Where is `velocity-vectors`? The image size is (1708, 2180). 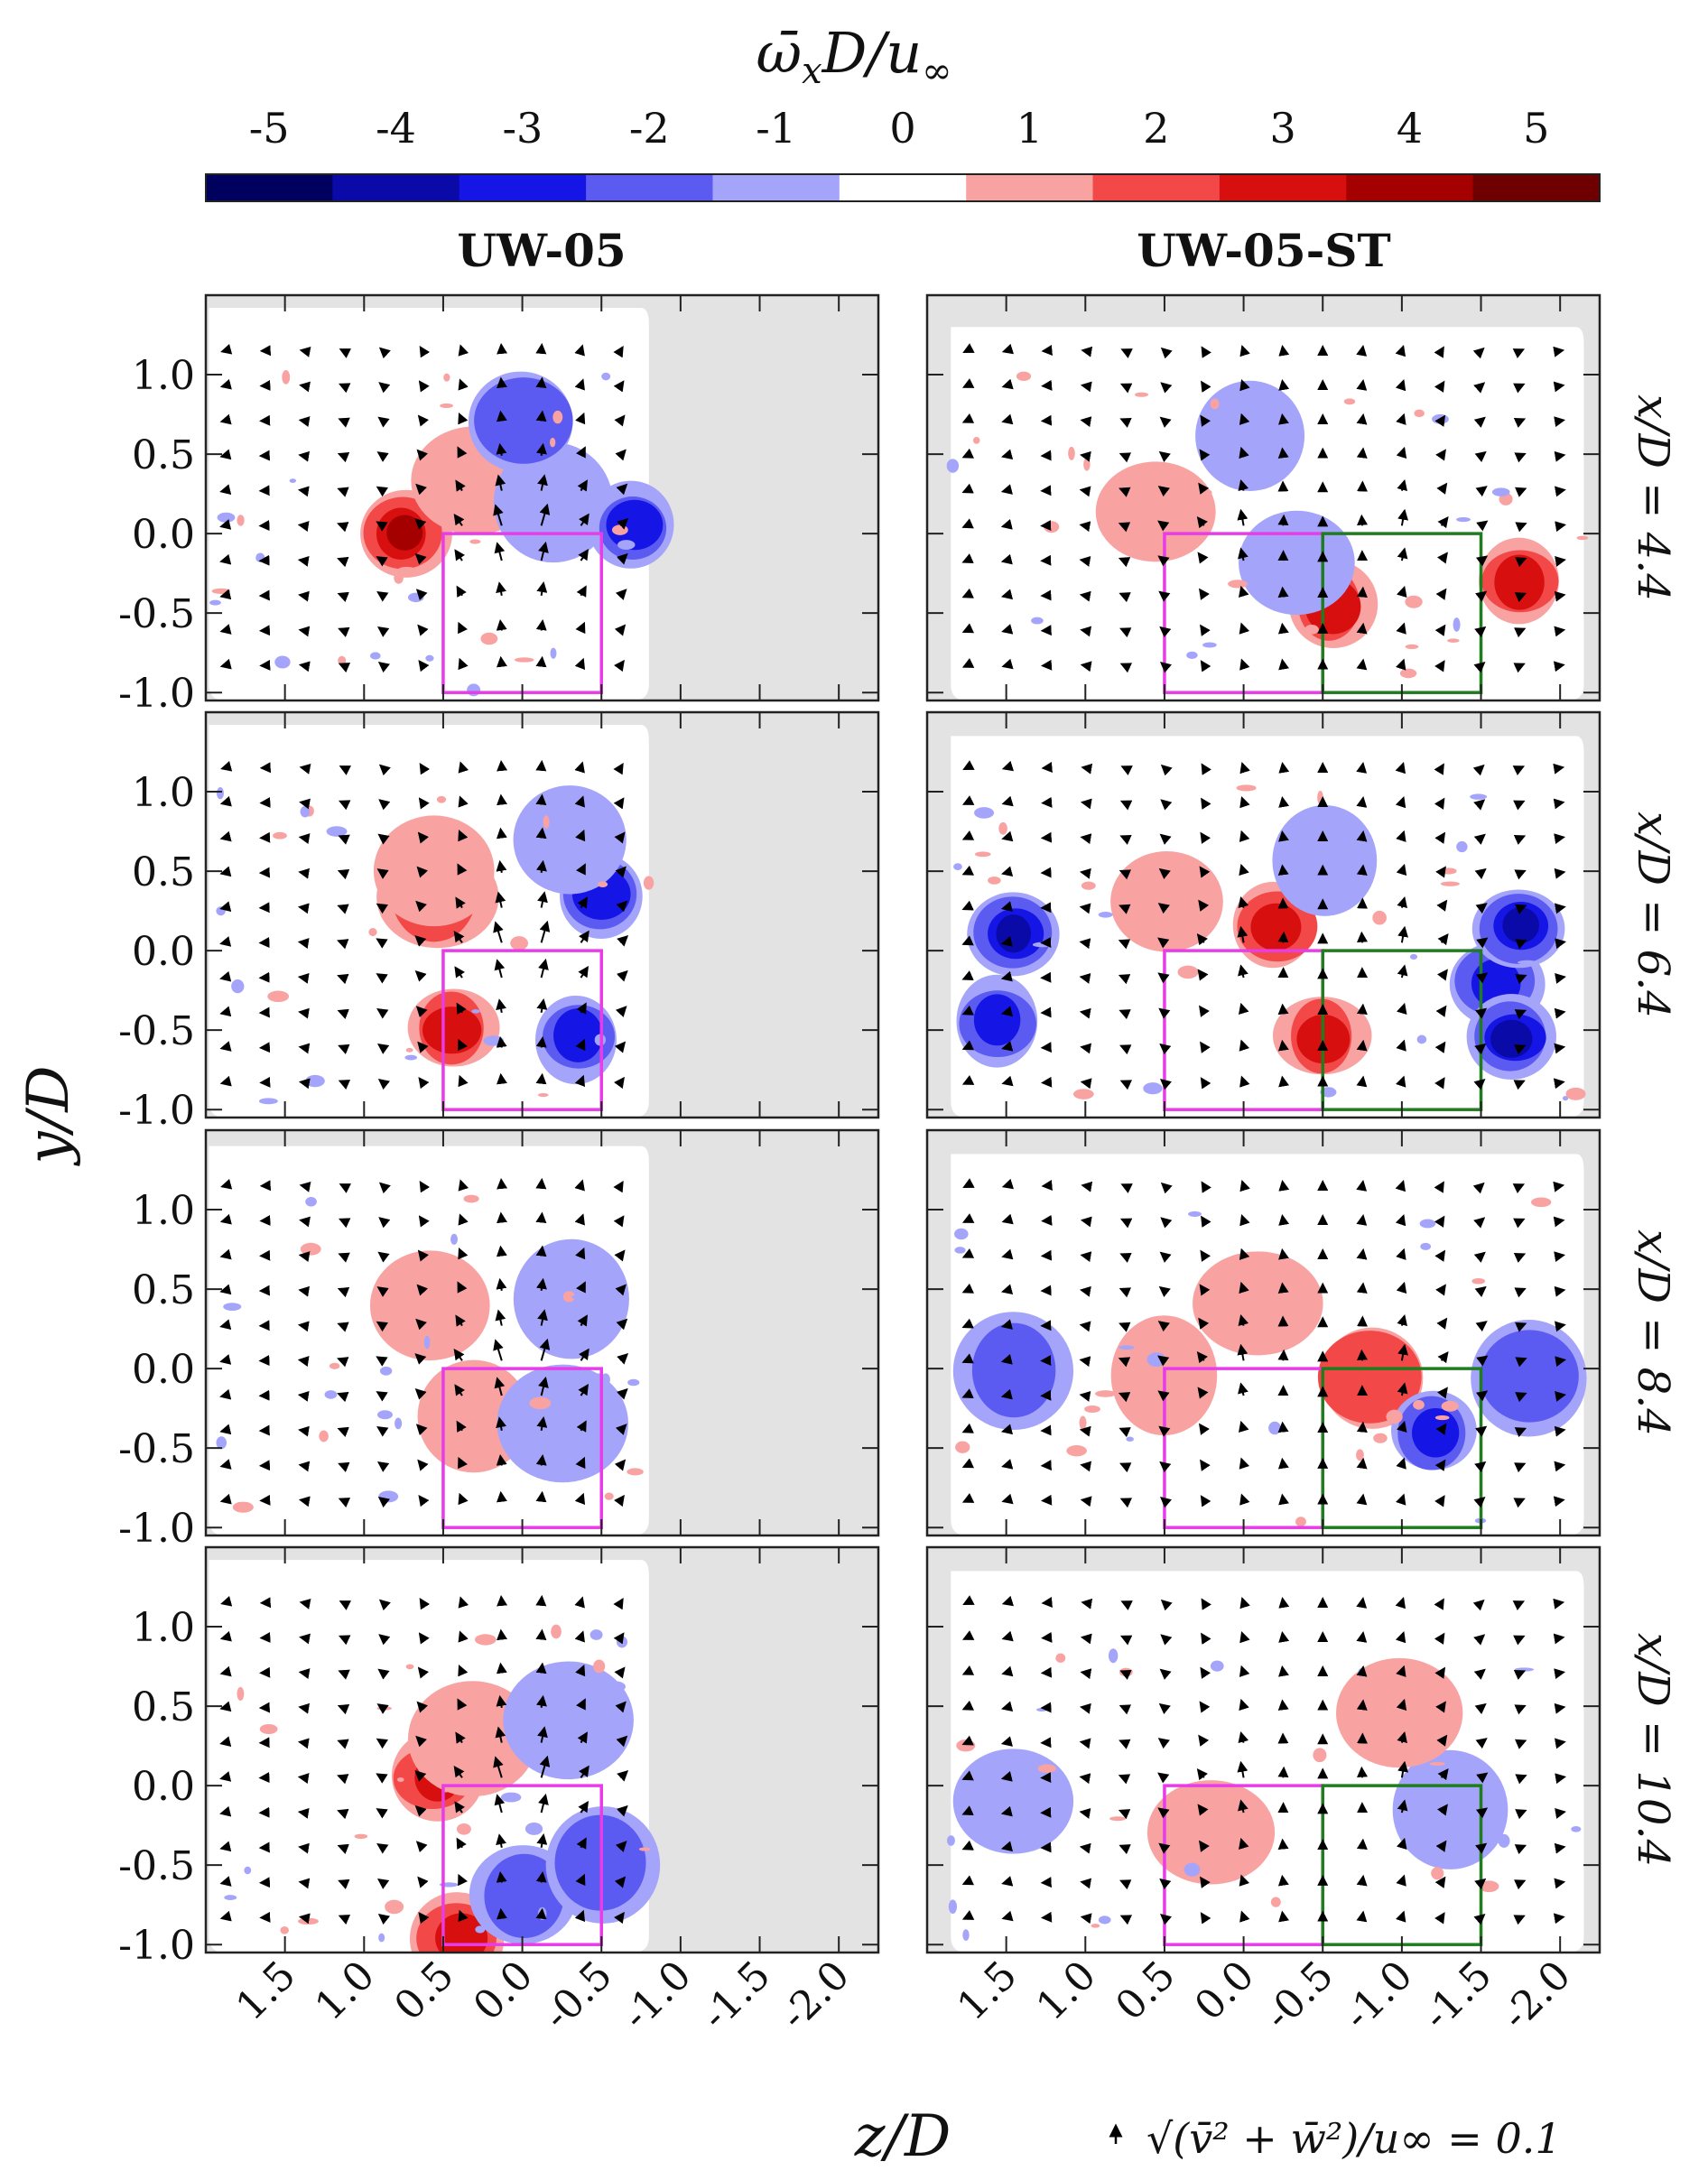
velocity-vectors is located at coordinates (424, 1760).